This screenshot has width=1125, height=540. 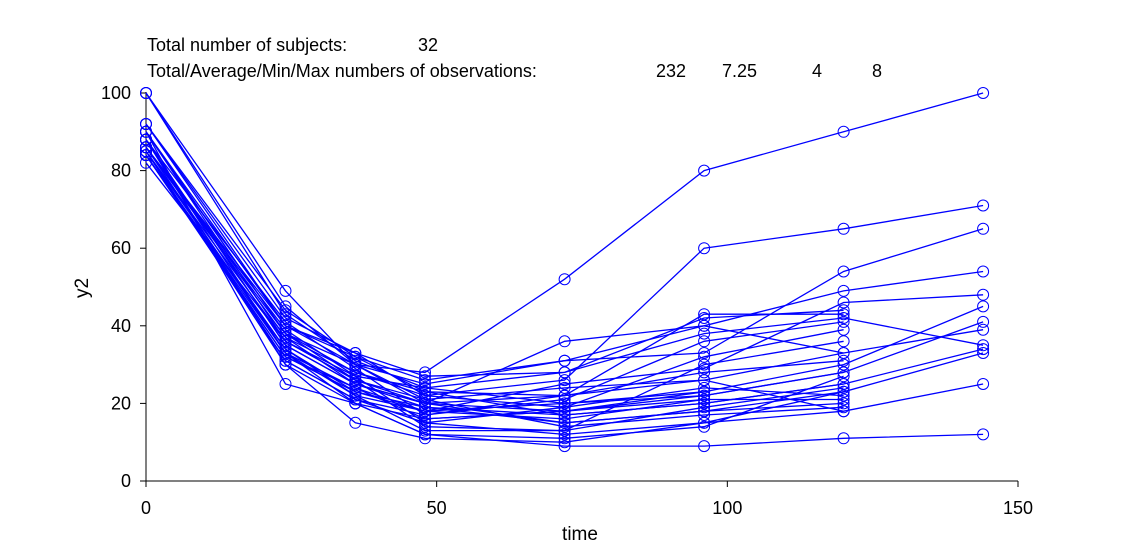 I want to click on y-tick-label: 60, so click(x=121, y=248).